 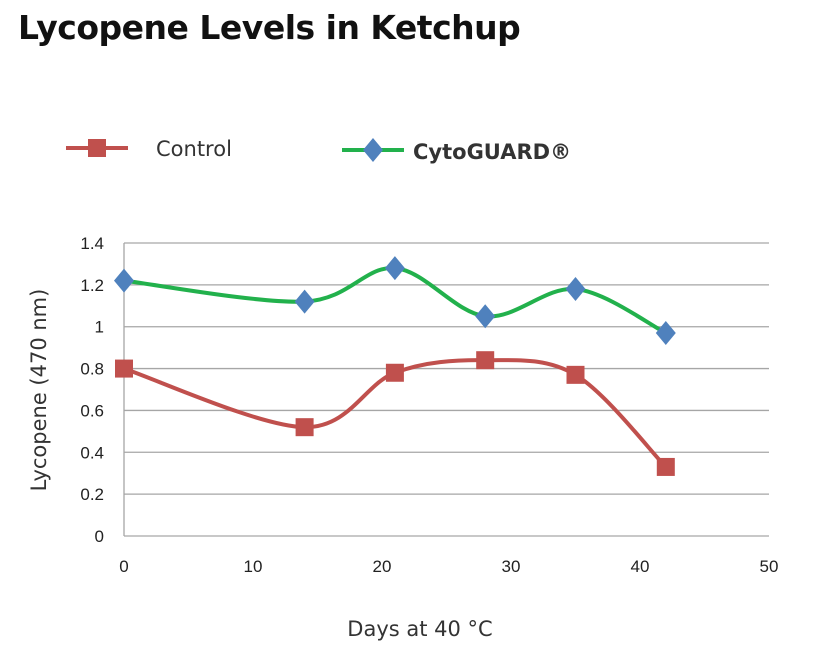 What do you see at coordinates (92, 494) in the screenshot?
I see `y-tick-label: 0.2` at bounding box center [92, 494].